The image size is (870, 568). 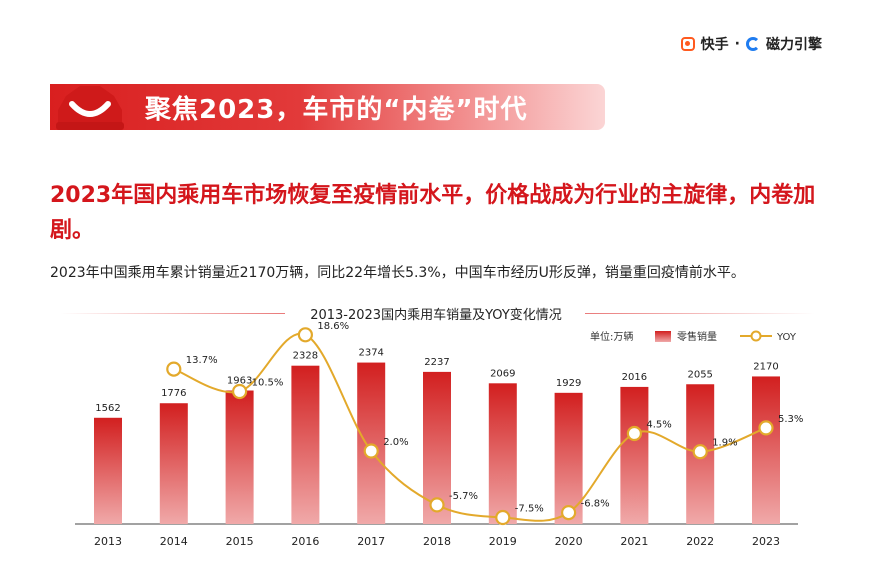 What do you see at coordinates (663, 336) in the screenshot?
I see `legend-bar-swatch` at bounding box center [663, 336].